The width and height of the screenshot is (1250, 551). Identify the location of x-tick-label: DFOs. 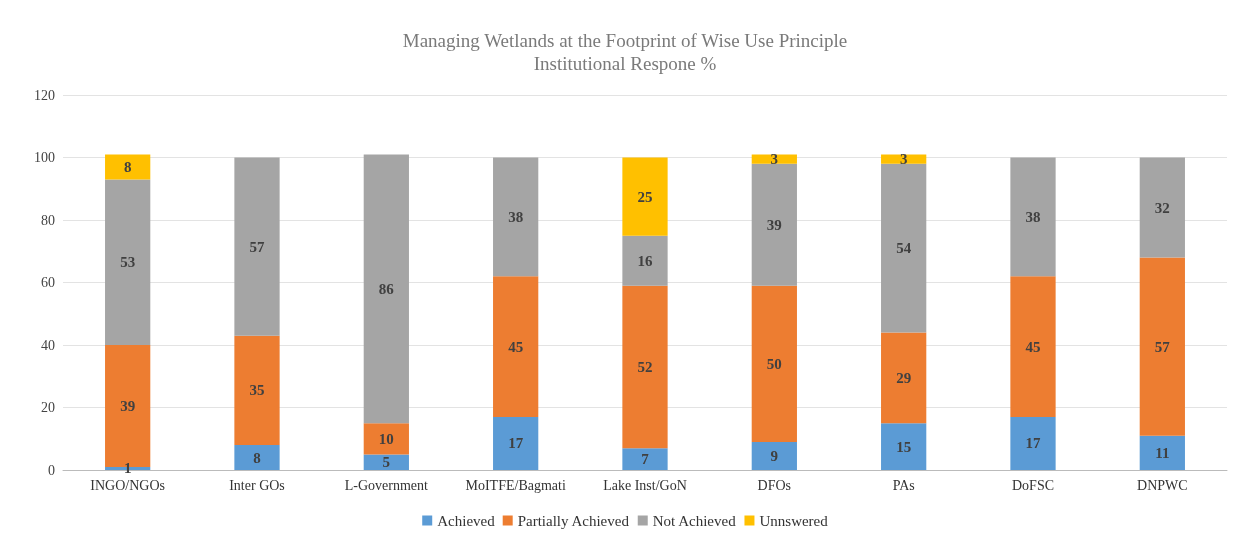
(774, 485).